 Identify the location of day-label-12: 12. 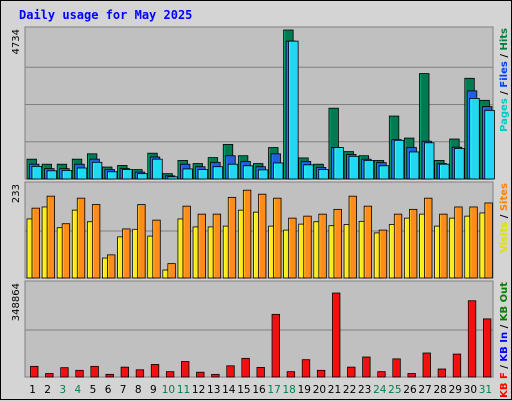
(198, 390).